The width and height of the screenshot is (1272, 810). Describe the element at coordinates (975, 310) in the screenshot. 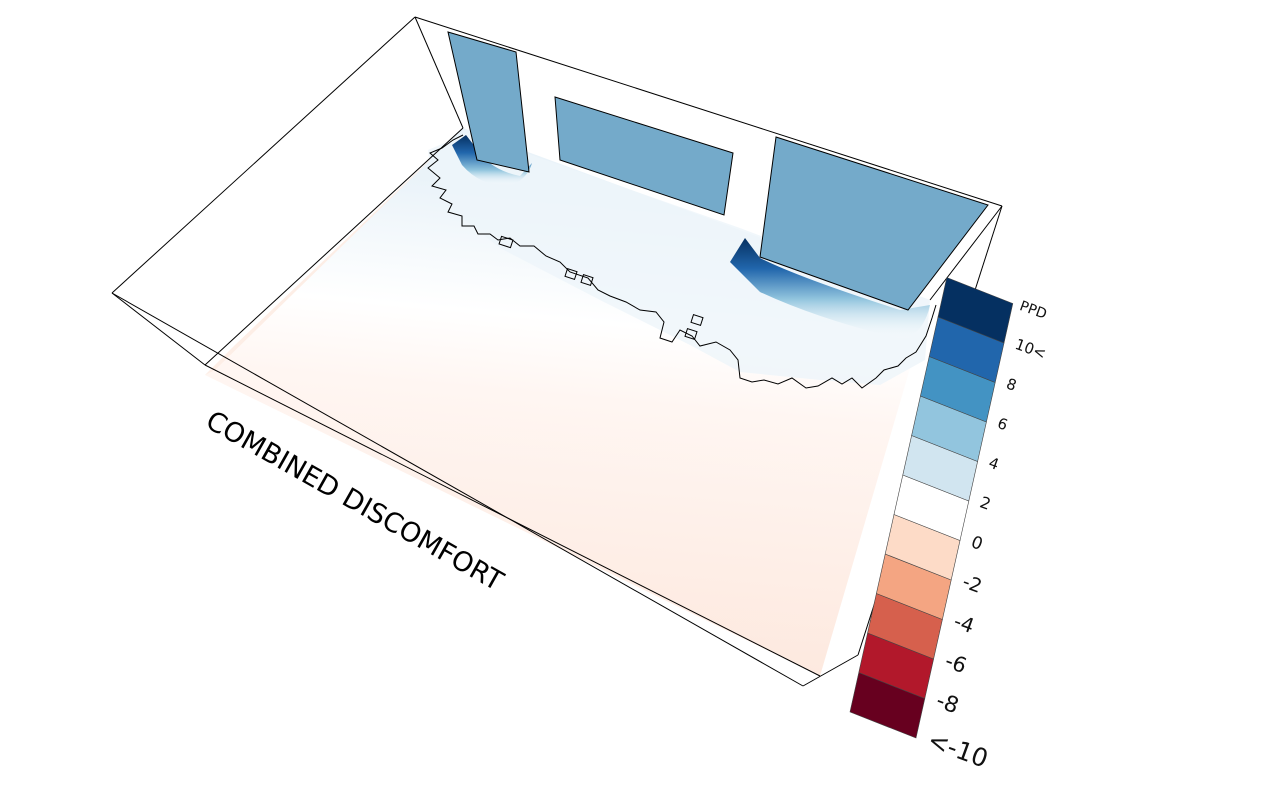

I see `legend-swatch` at that location.